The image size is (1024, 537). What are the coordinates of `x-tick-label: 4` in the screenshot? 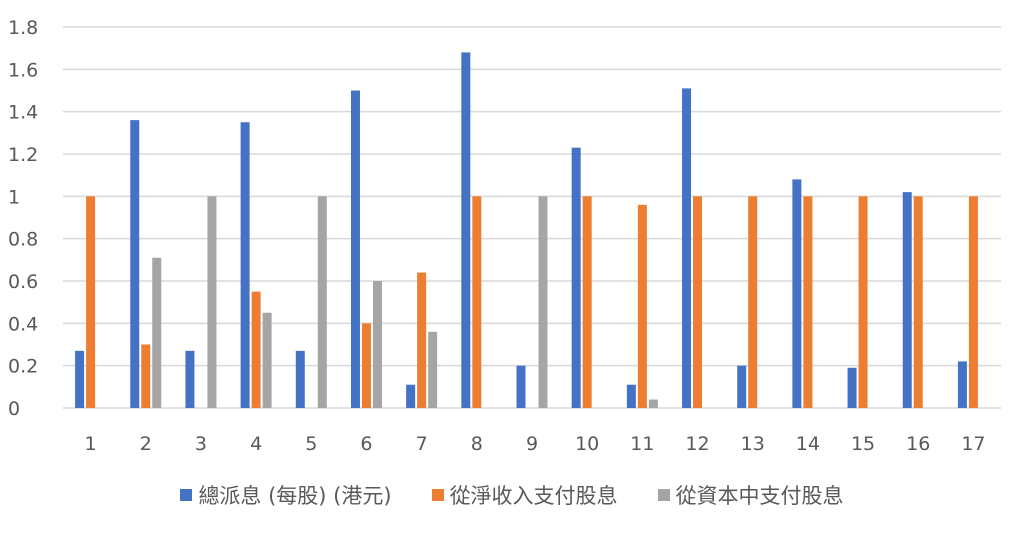 It's located at (256, 444).